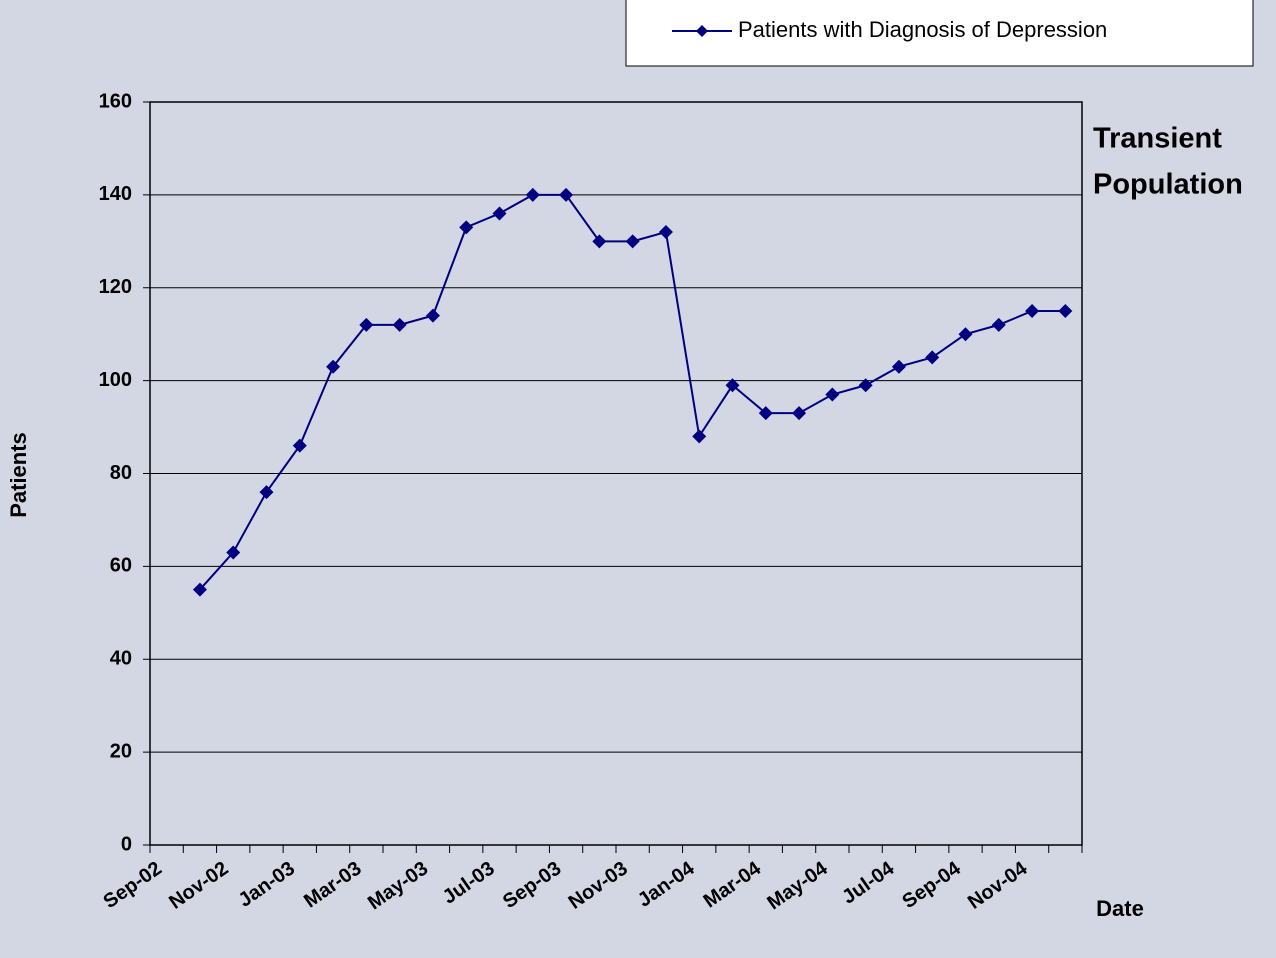 The height and width of the screenshot is (958, 1276). What do you see at coordinates (121, 473) in the screenshot?
I see `y-tick-label: 80` at bounding box center [121, 473].